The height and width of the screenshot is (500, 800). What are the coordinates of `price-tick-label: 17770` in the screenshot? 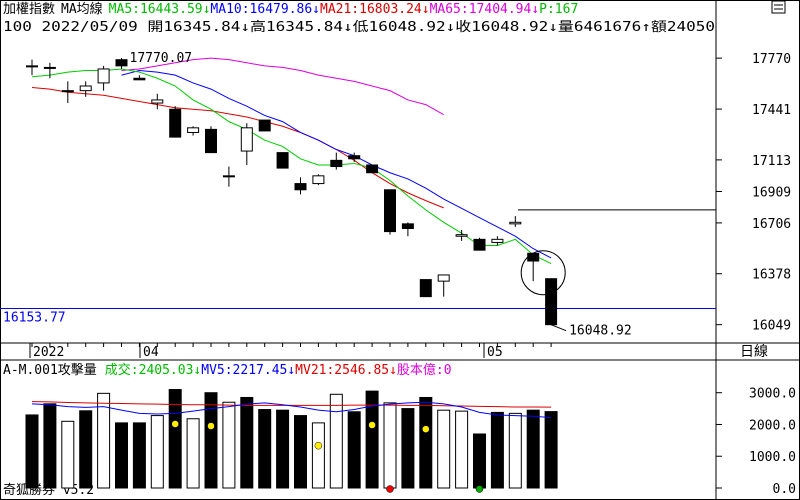 It's located at (771, 59).